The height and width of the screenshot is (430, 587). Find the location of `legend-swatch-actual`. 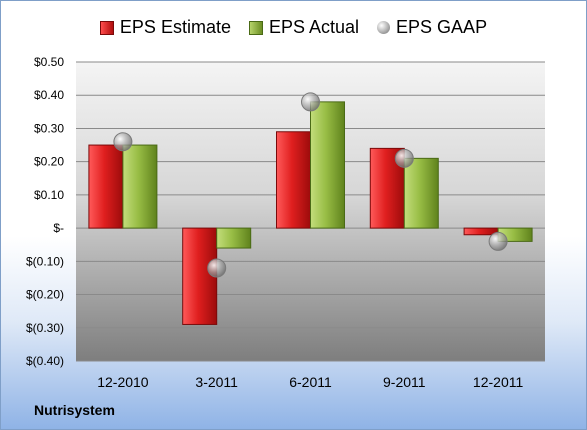

legend-swatch-actual is located at coordinates (255, 27).